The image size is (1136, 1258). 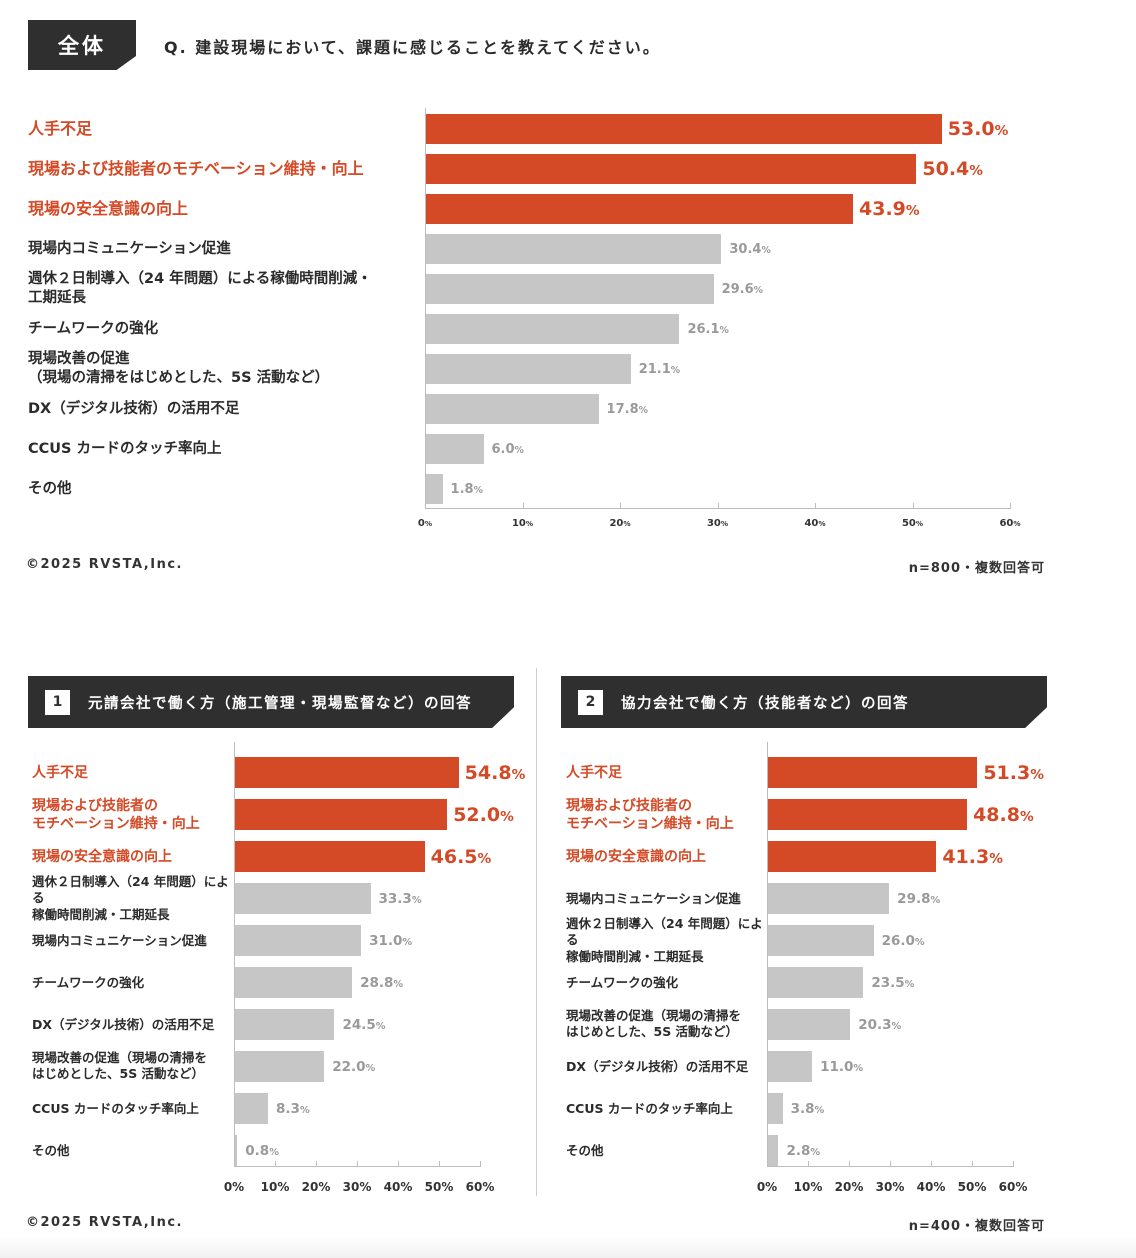 I want to click on section-title: 元請会社で働く方（施工管理・現場監督など）の回答, so click(x=280, y=703).